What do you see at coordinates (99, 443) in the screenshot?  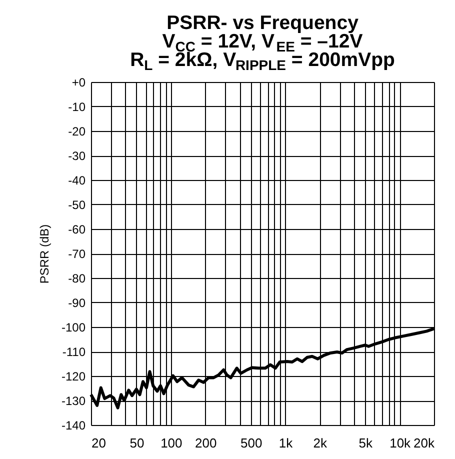 I see `x-tick-label: 20` at bounding box center [99, 443].